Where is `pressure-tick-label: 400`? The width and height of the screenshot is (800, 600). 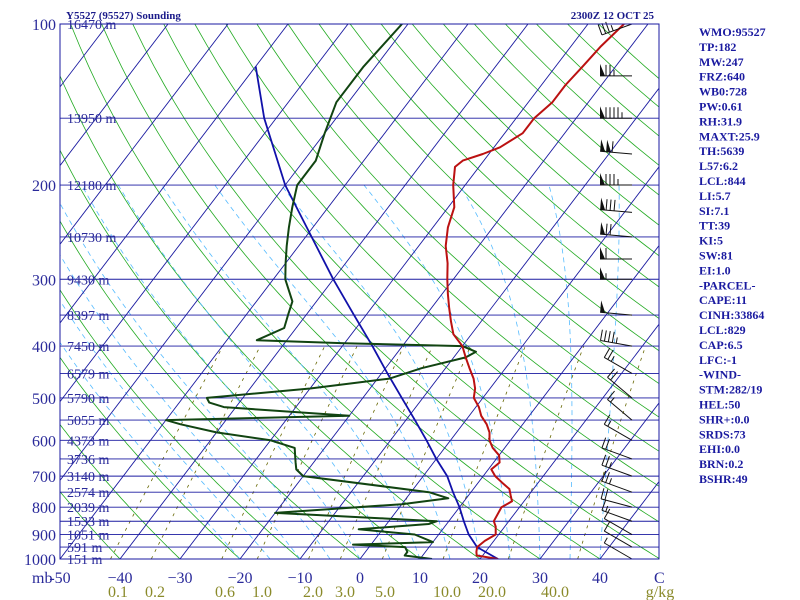 pressure-tick-label: 400 is located at coordinates (44, 347).